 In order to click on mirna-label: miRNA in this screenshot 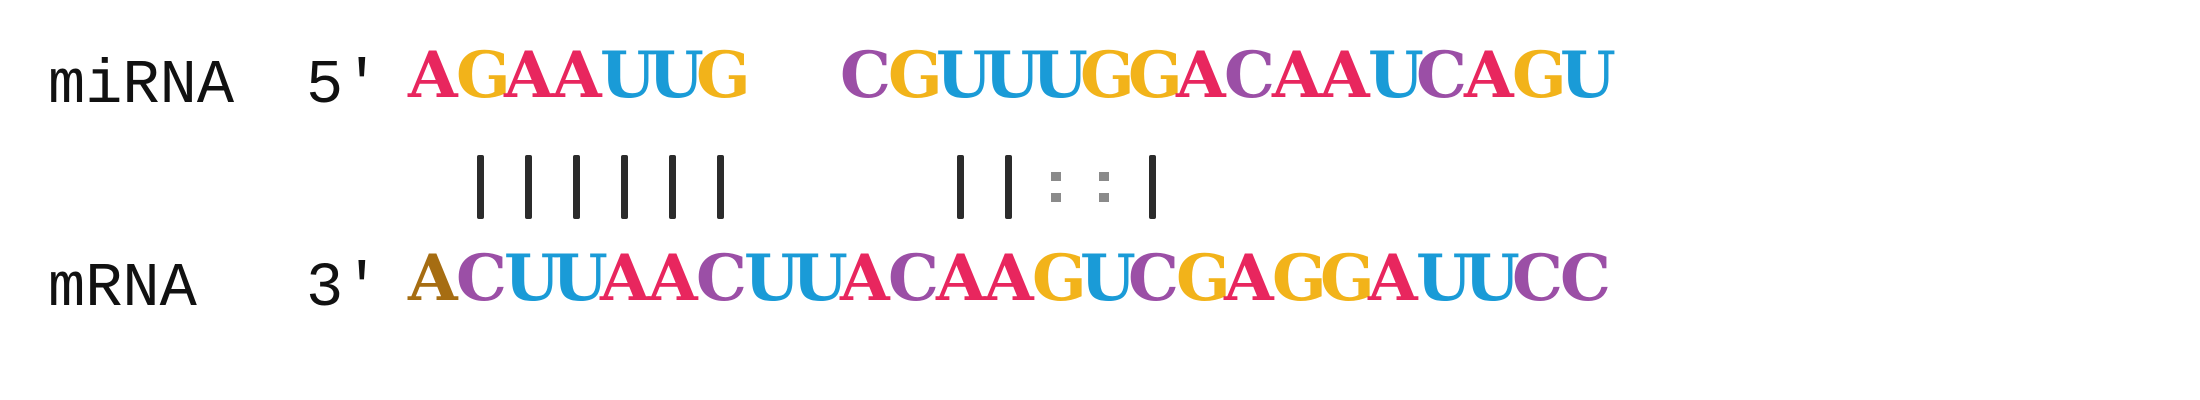, I will do `click(141, 85)`.